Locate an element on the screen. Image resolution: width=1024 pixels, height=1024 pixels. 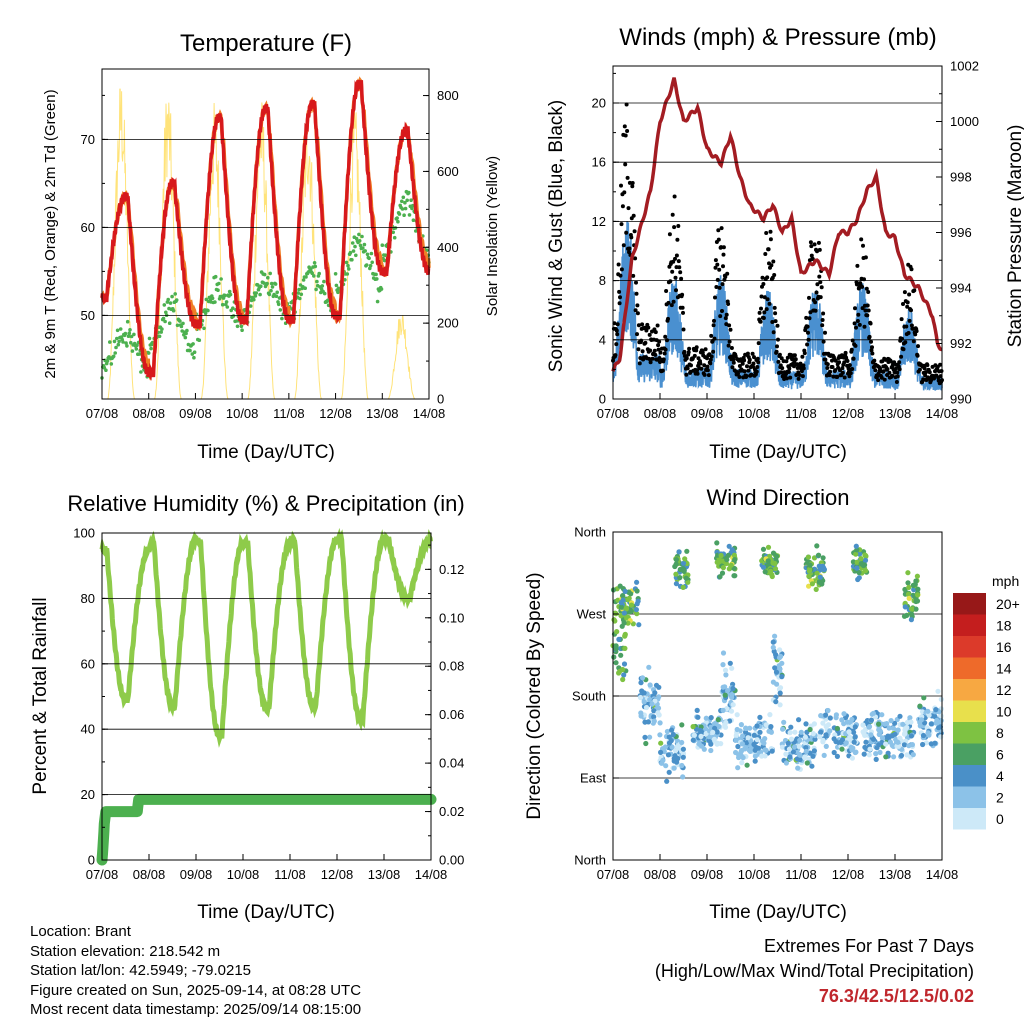
legend-label: 4 is located at coordinates (1000, 776).